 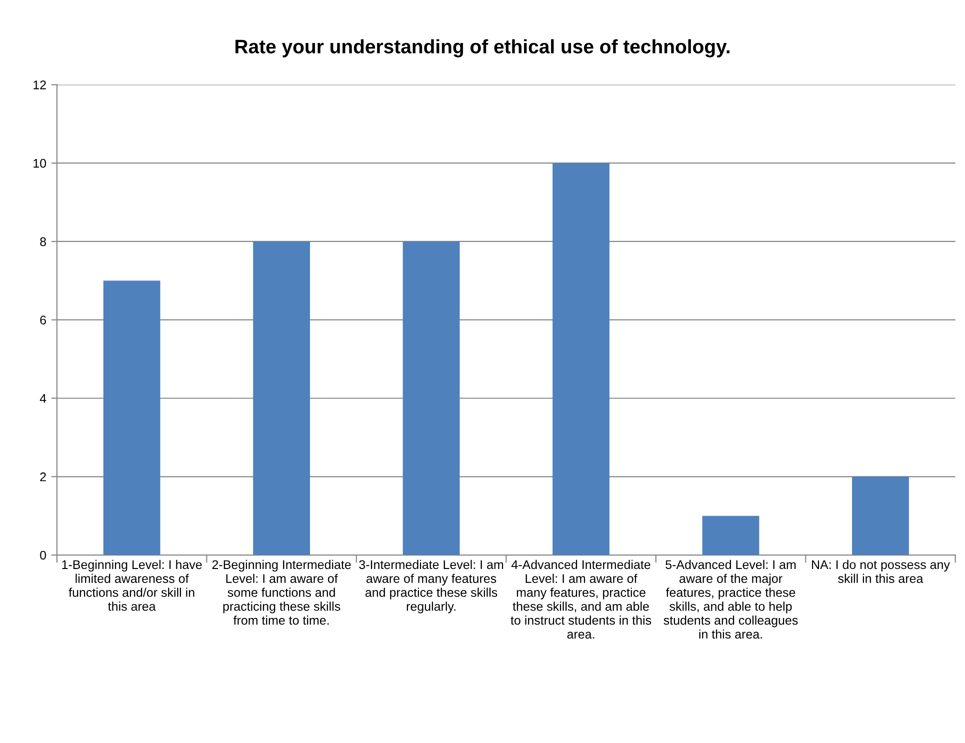 I want to click on y-tick-label: 4, so click(x=43, y=398).